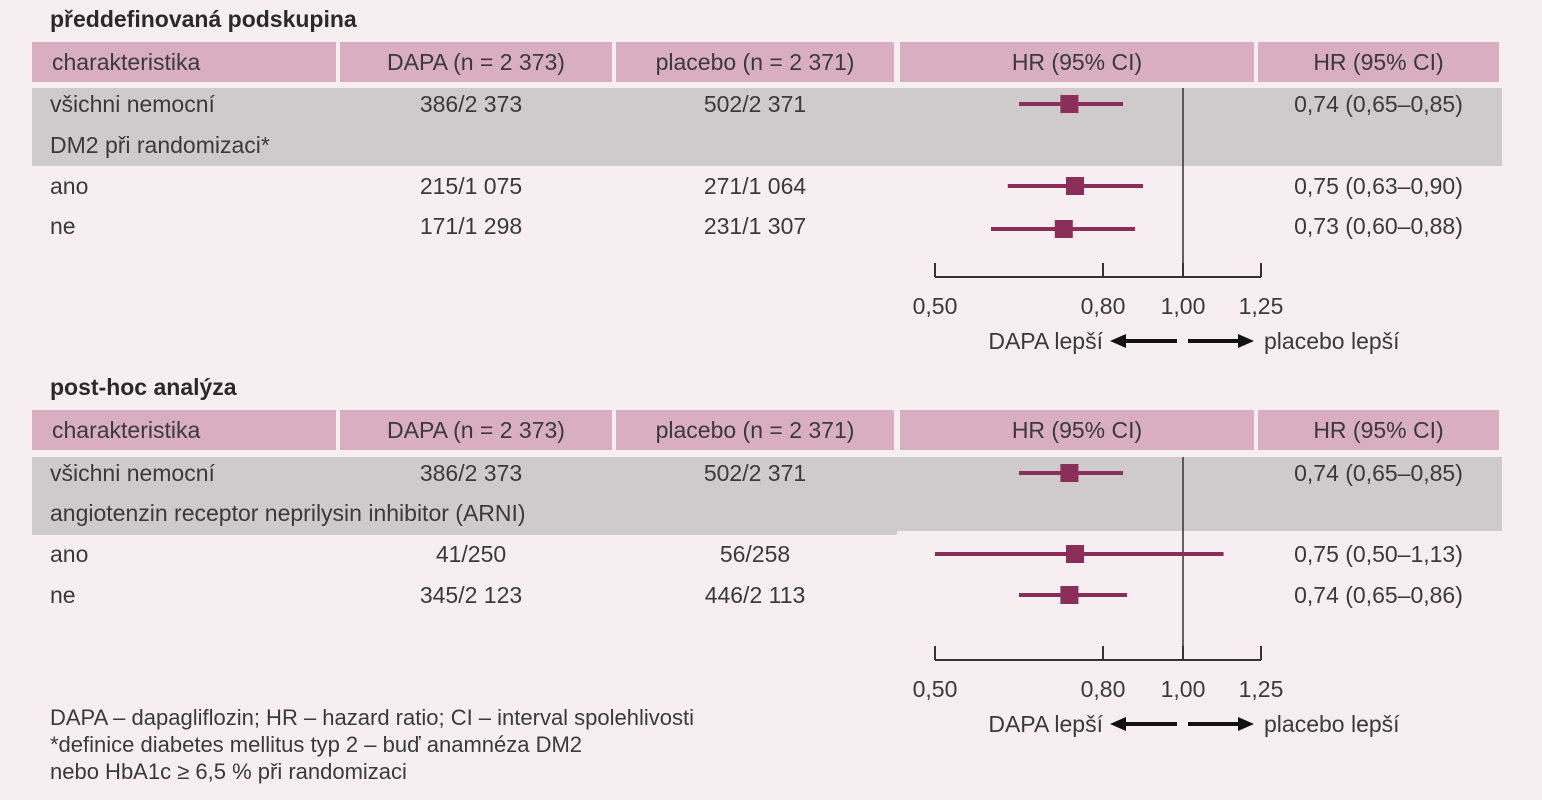 The width and height of the screenshot is (1542, 800). Describe the element at coordinates (1378, 226) in the screenshot. I see `hr-value: 0,73 (0,60–0,88)` at that location.